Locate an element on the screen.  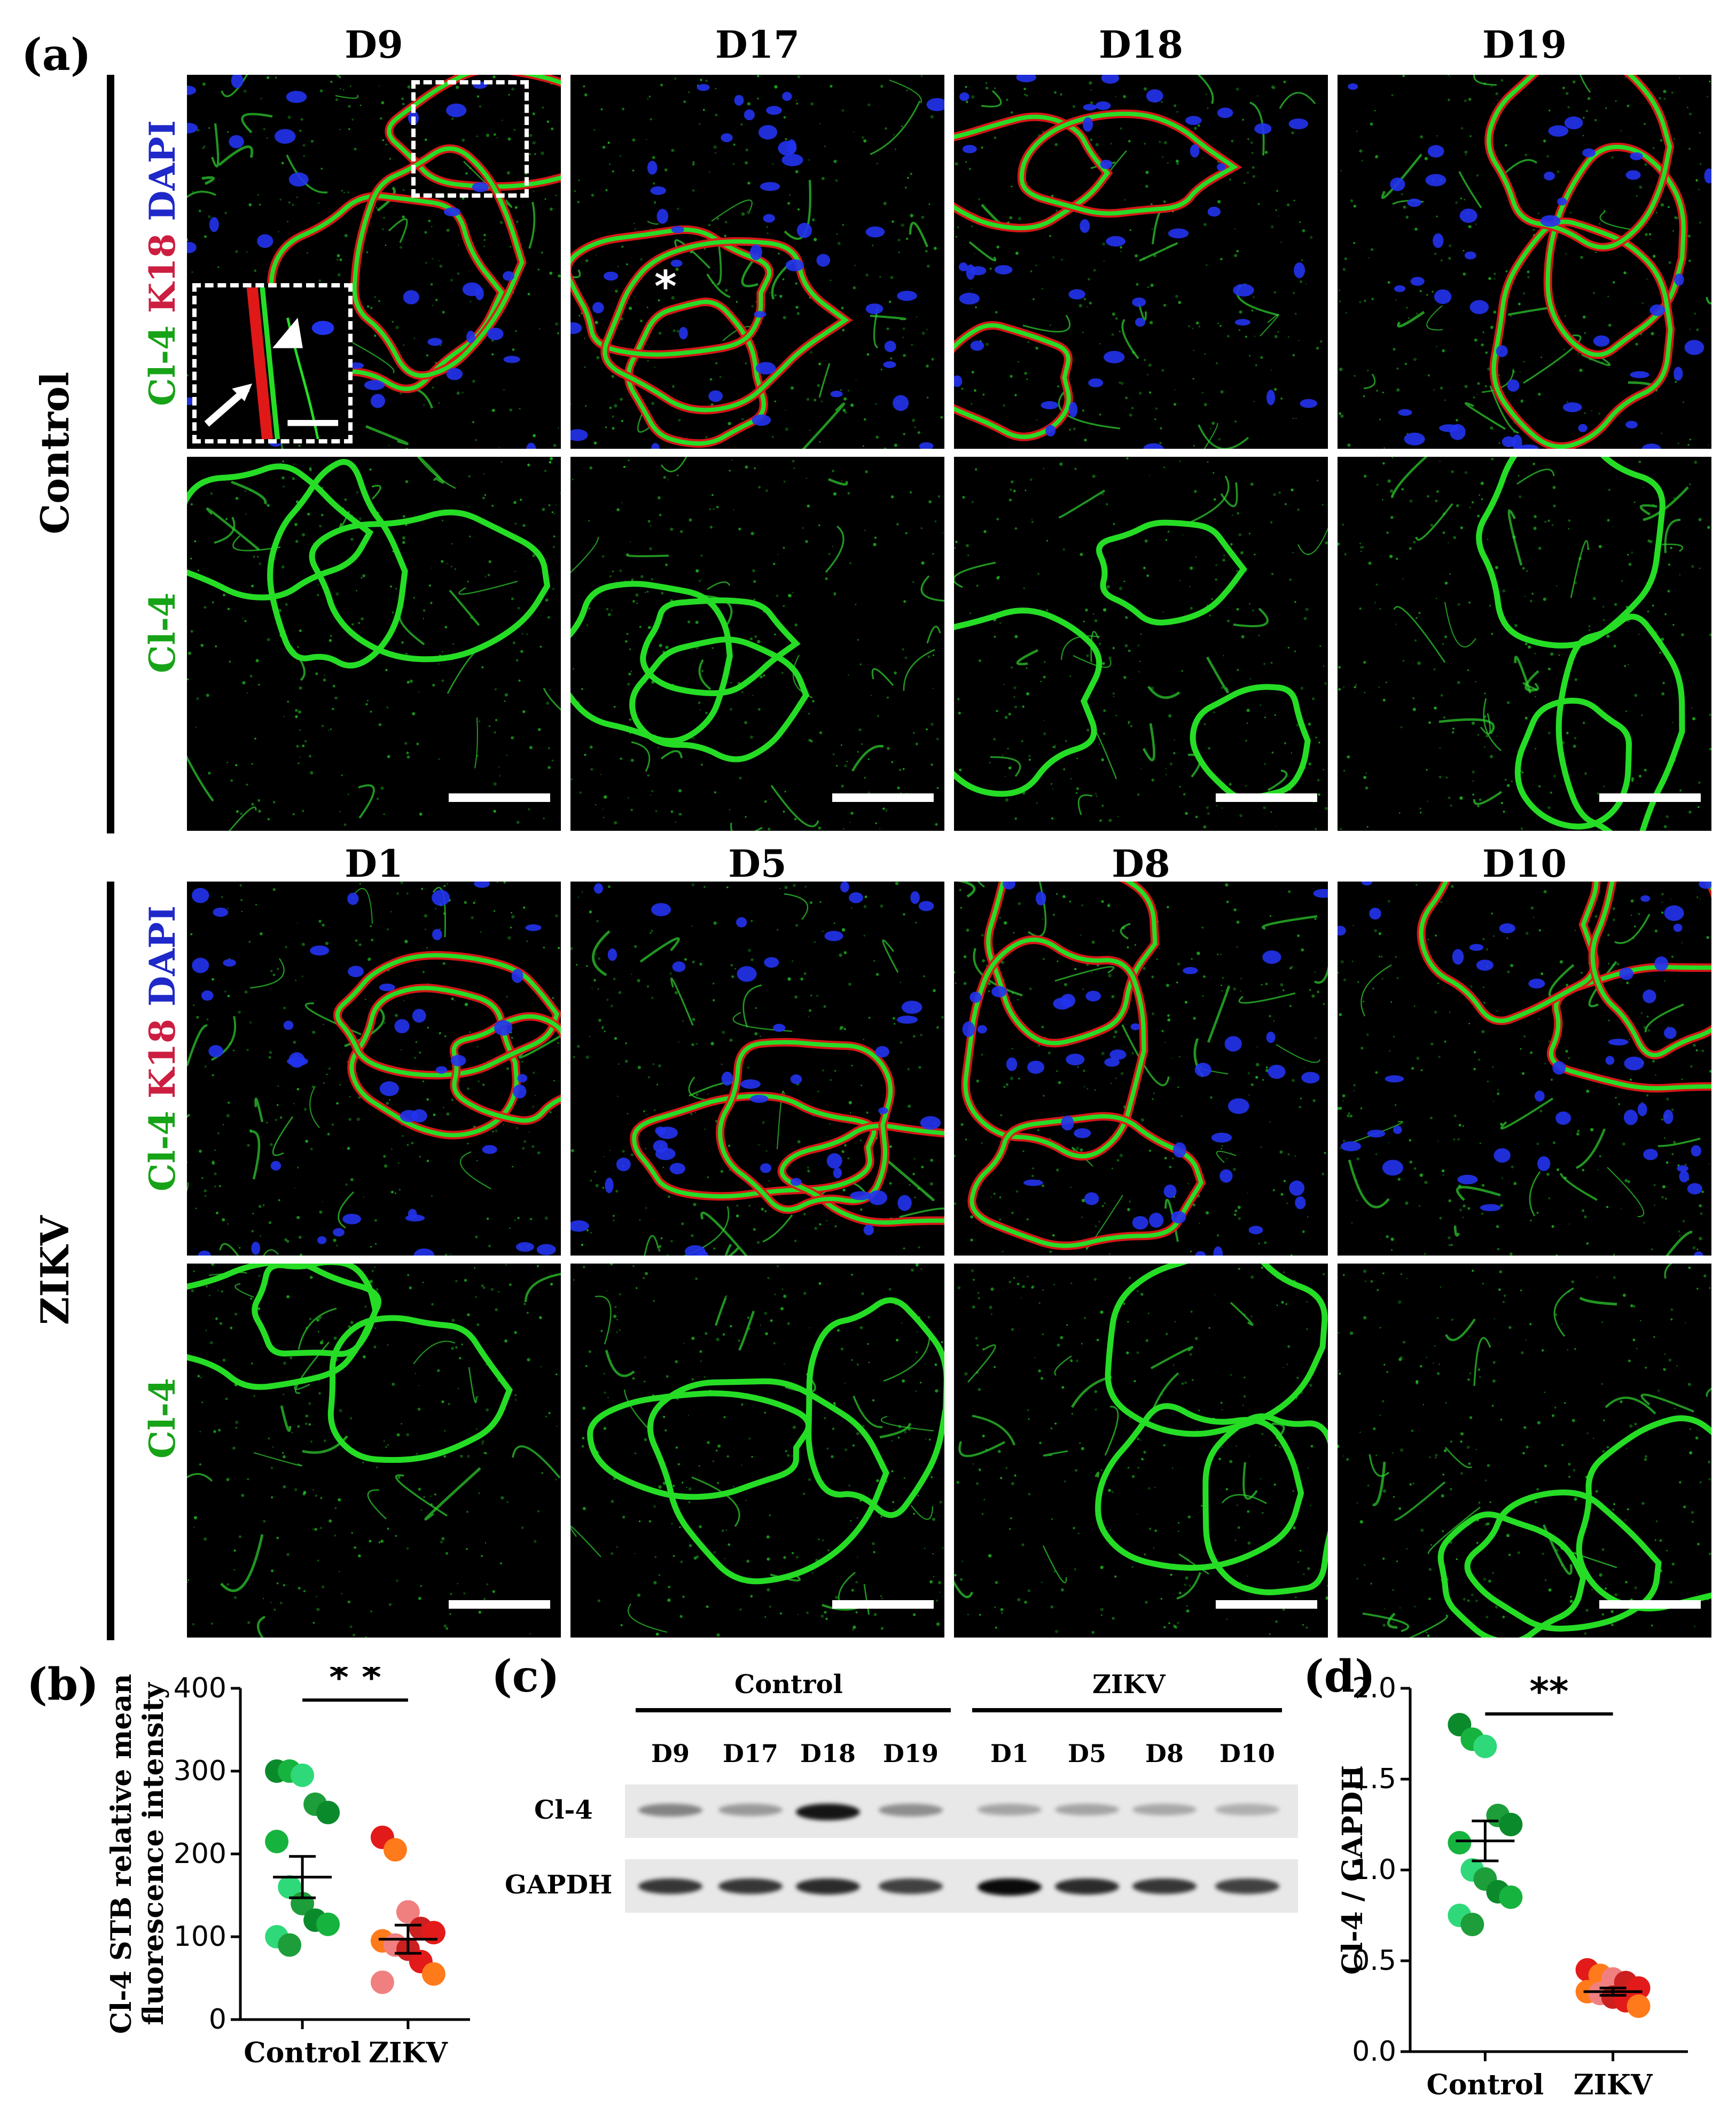
zikv-header-d8: D8 is located at coordinates (1141, 863).